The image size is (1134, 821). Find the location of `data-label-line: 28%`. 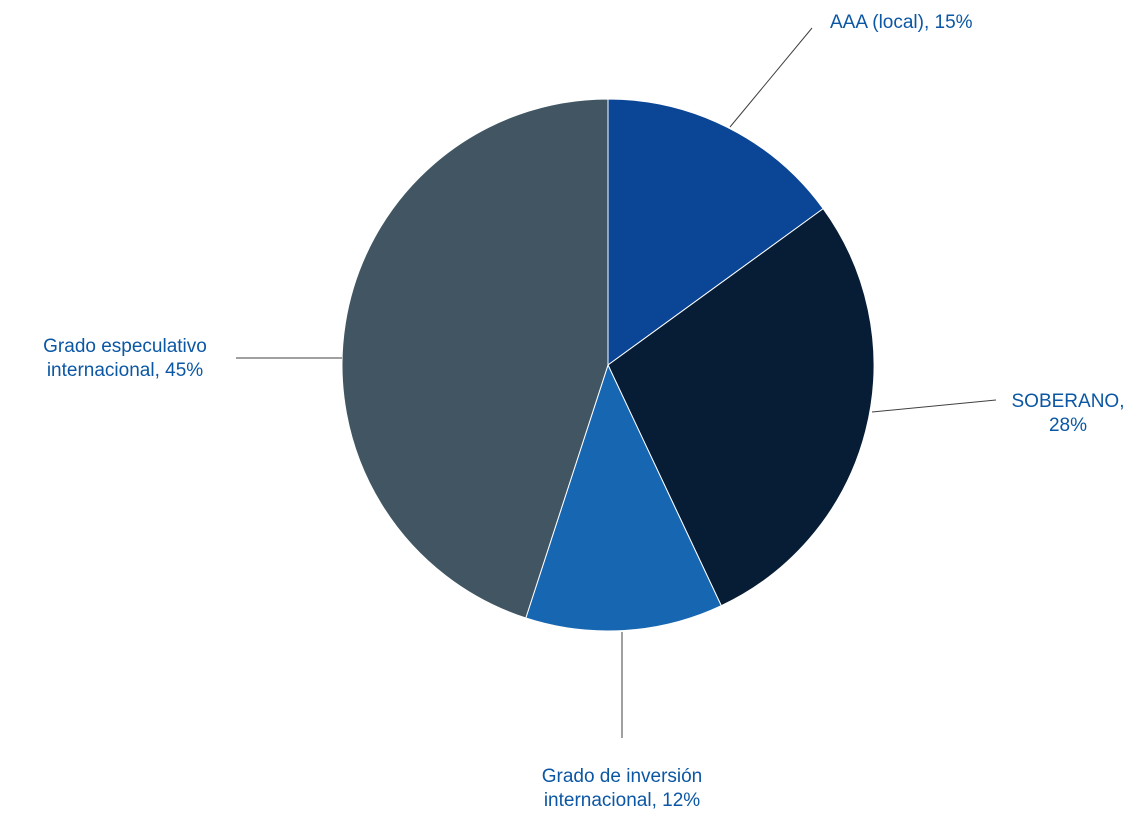

data-label-line: 28% is located at coordinates (1068, 425).